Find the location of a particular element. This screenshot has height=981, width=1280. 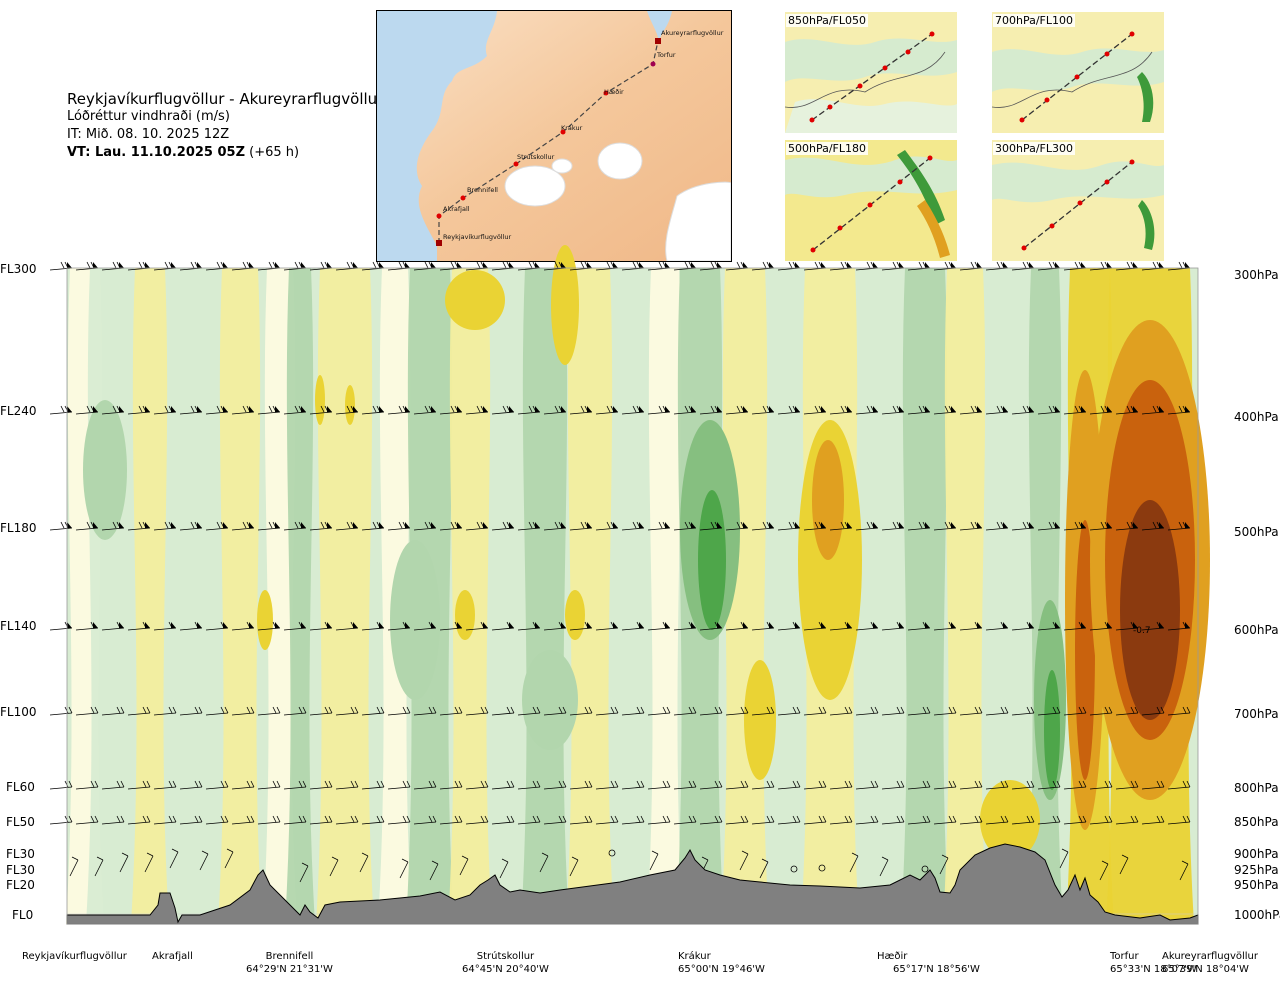

map-label-akrafjall: Akrafjall is located at coordinates (456, 209).